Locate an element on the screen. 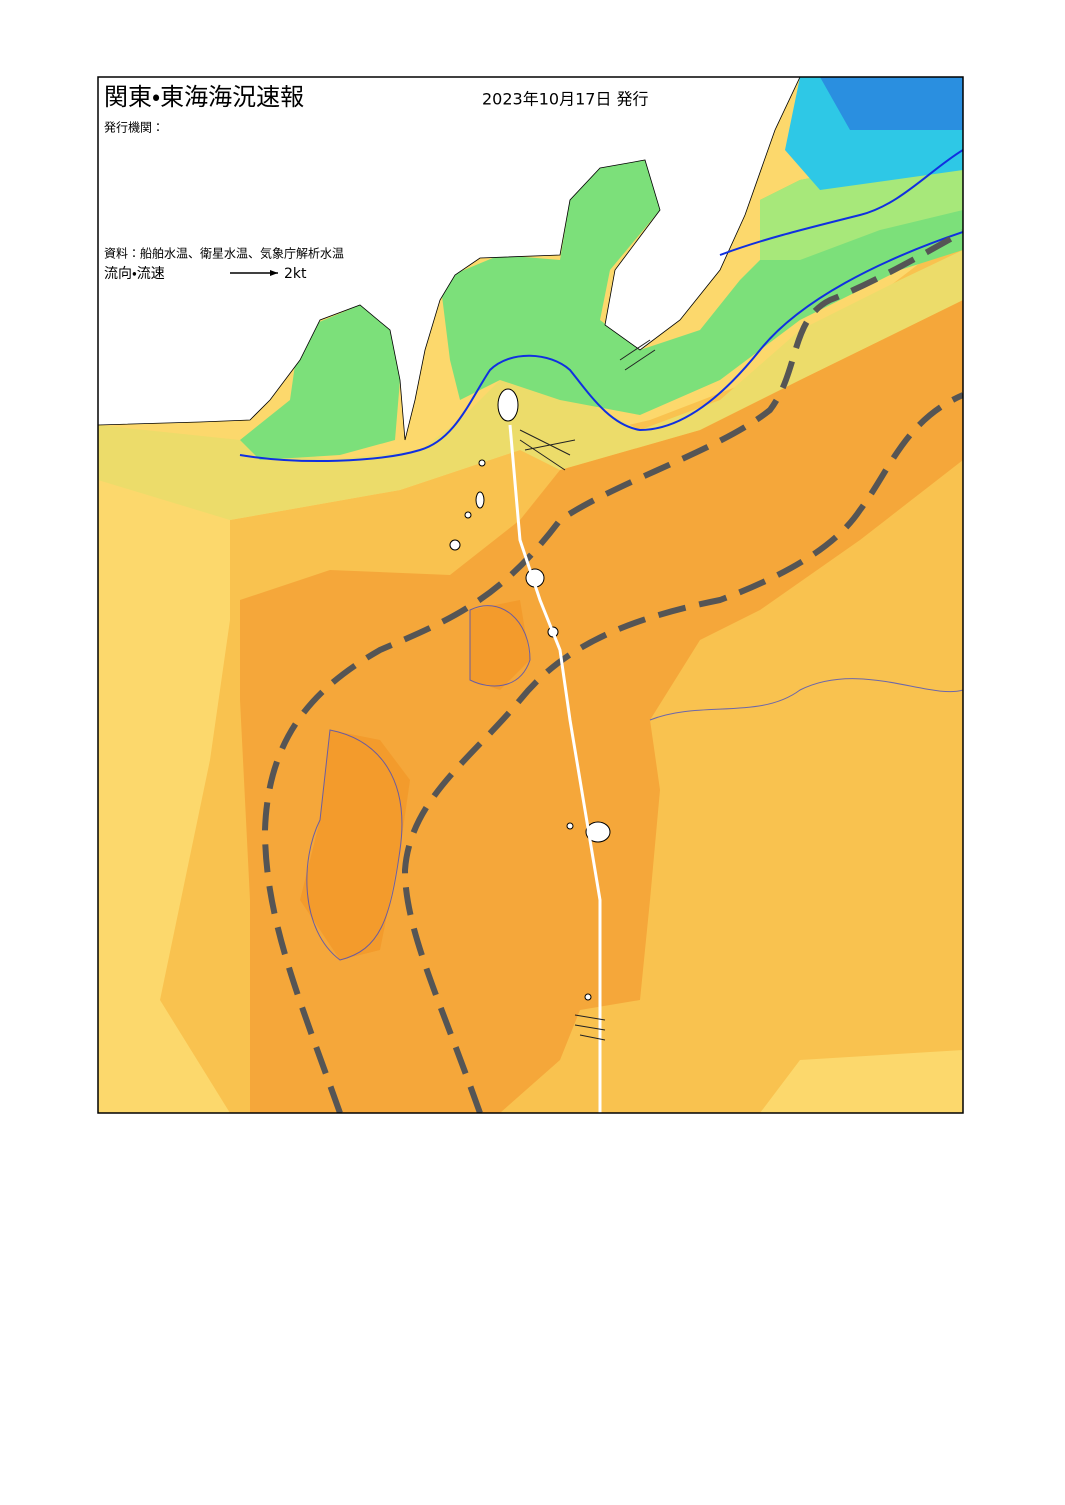  source: 資料：船舶水温、衛星水温、気象庁解析水温 is located at coordinates (224, 253).